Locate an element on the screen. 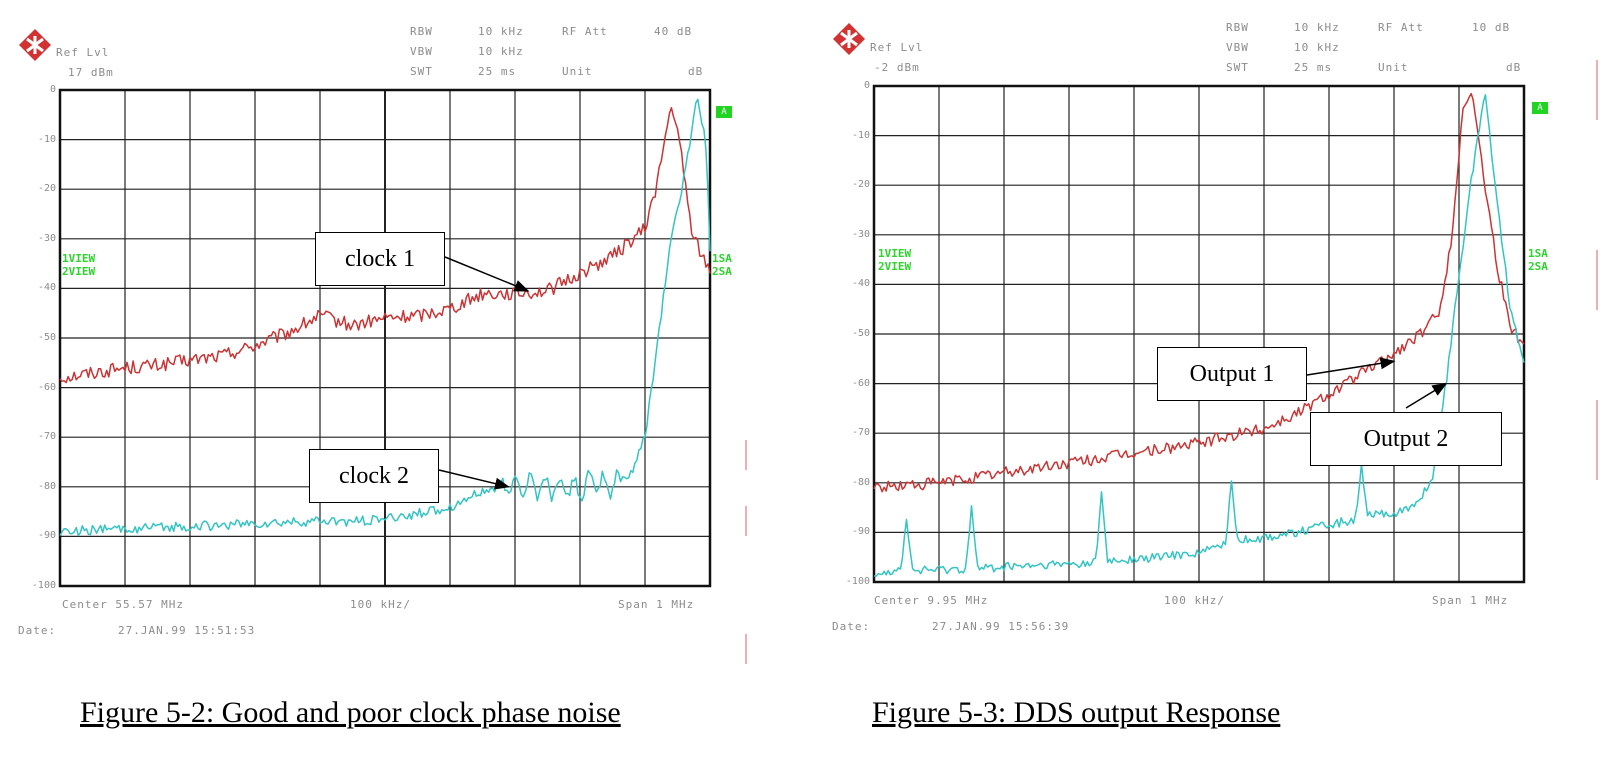 This screenshot has height=771, width=1607. callout-clock-2: clock 2 is located at coordinates (374, 476).